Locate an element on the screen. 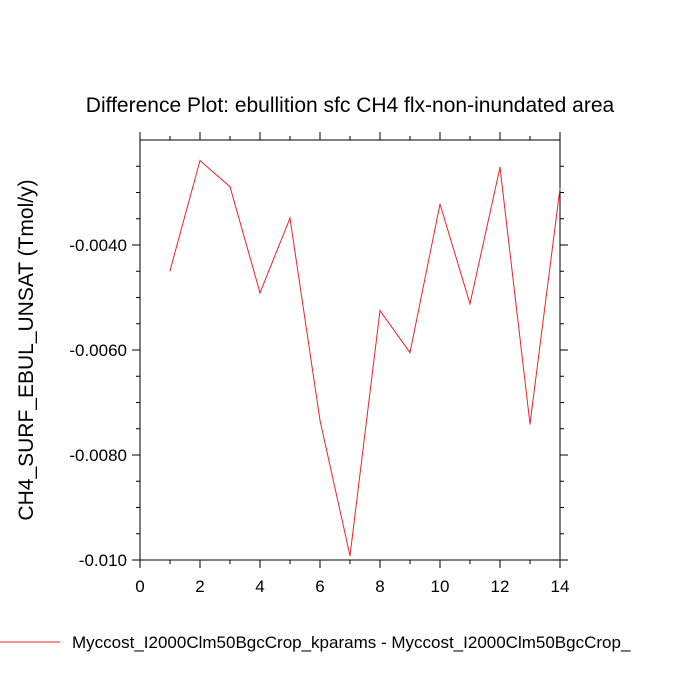 The image size is (700, 700). y-axis-label: CH4_SURF_EBUL_UNSAT (Tmol/y) is located at coordinates (26, 349).